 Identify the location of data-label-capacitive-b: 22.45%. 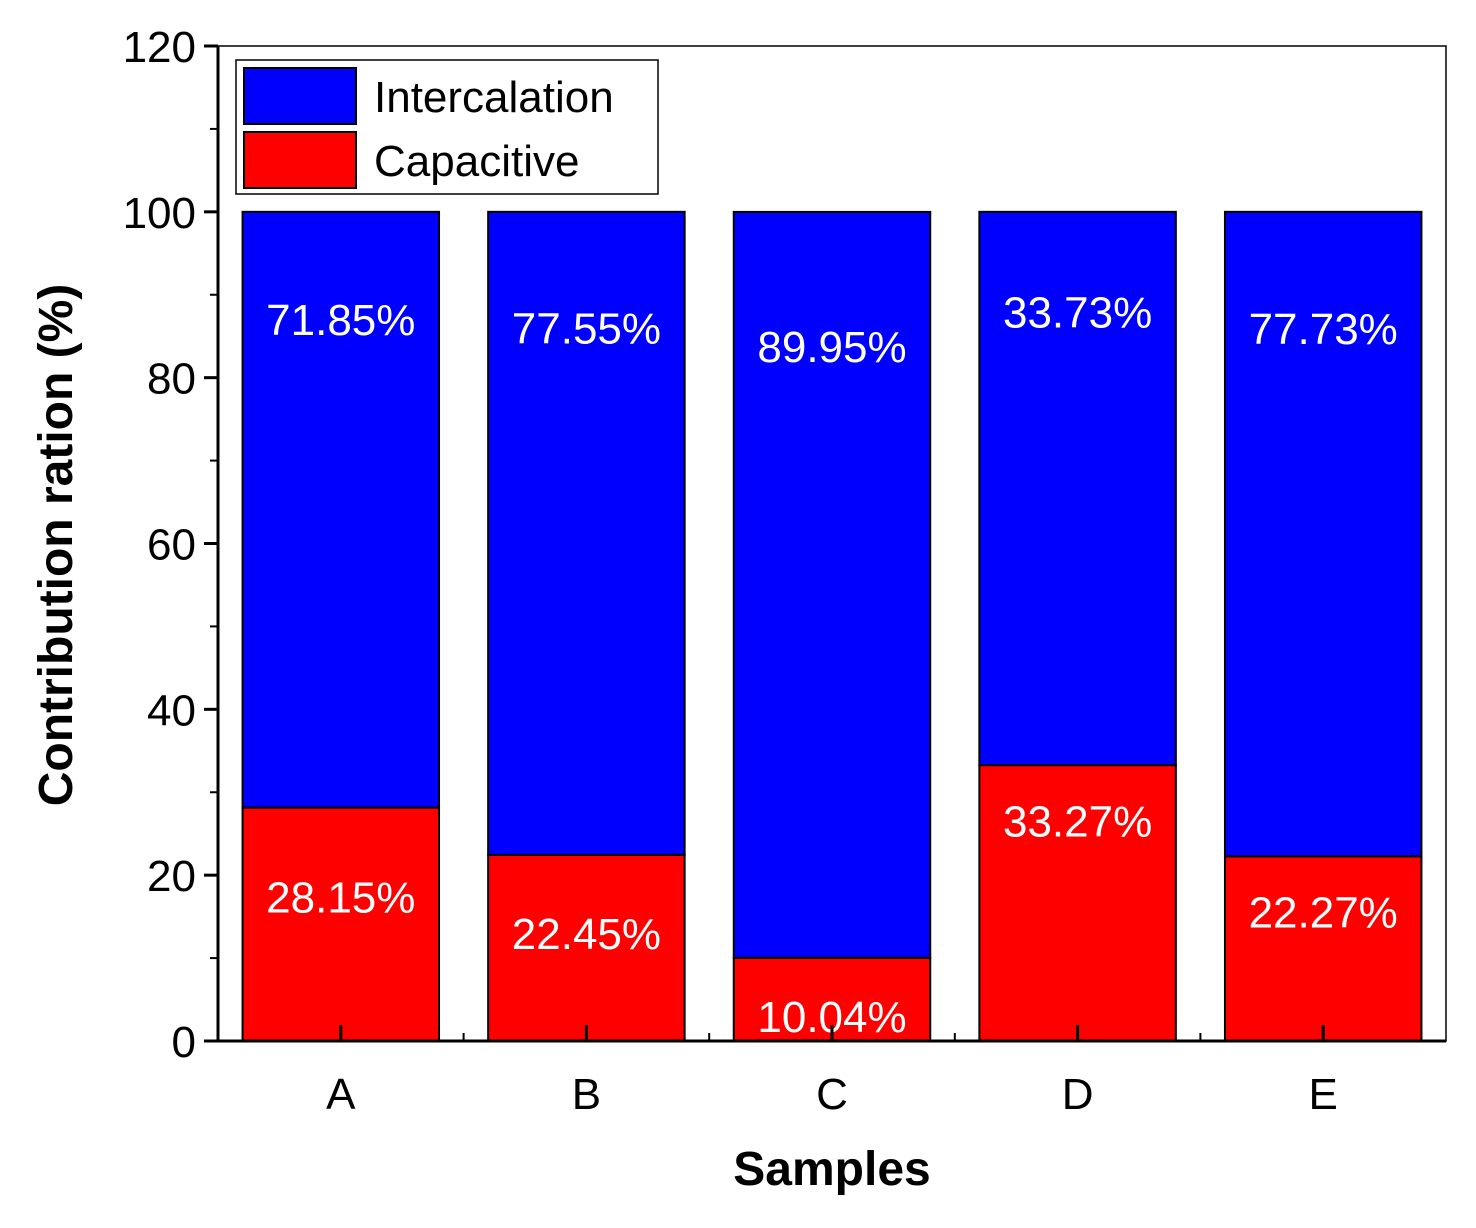
(586, 934).